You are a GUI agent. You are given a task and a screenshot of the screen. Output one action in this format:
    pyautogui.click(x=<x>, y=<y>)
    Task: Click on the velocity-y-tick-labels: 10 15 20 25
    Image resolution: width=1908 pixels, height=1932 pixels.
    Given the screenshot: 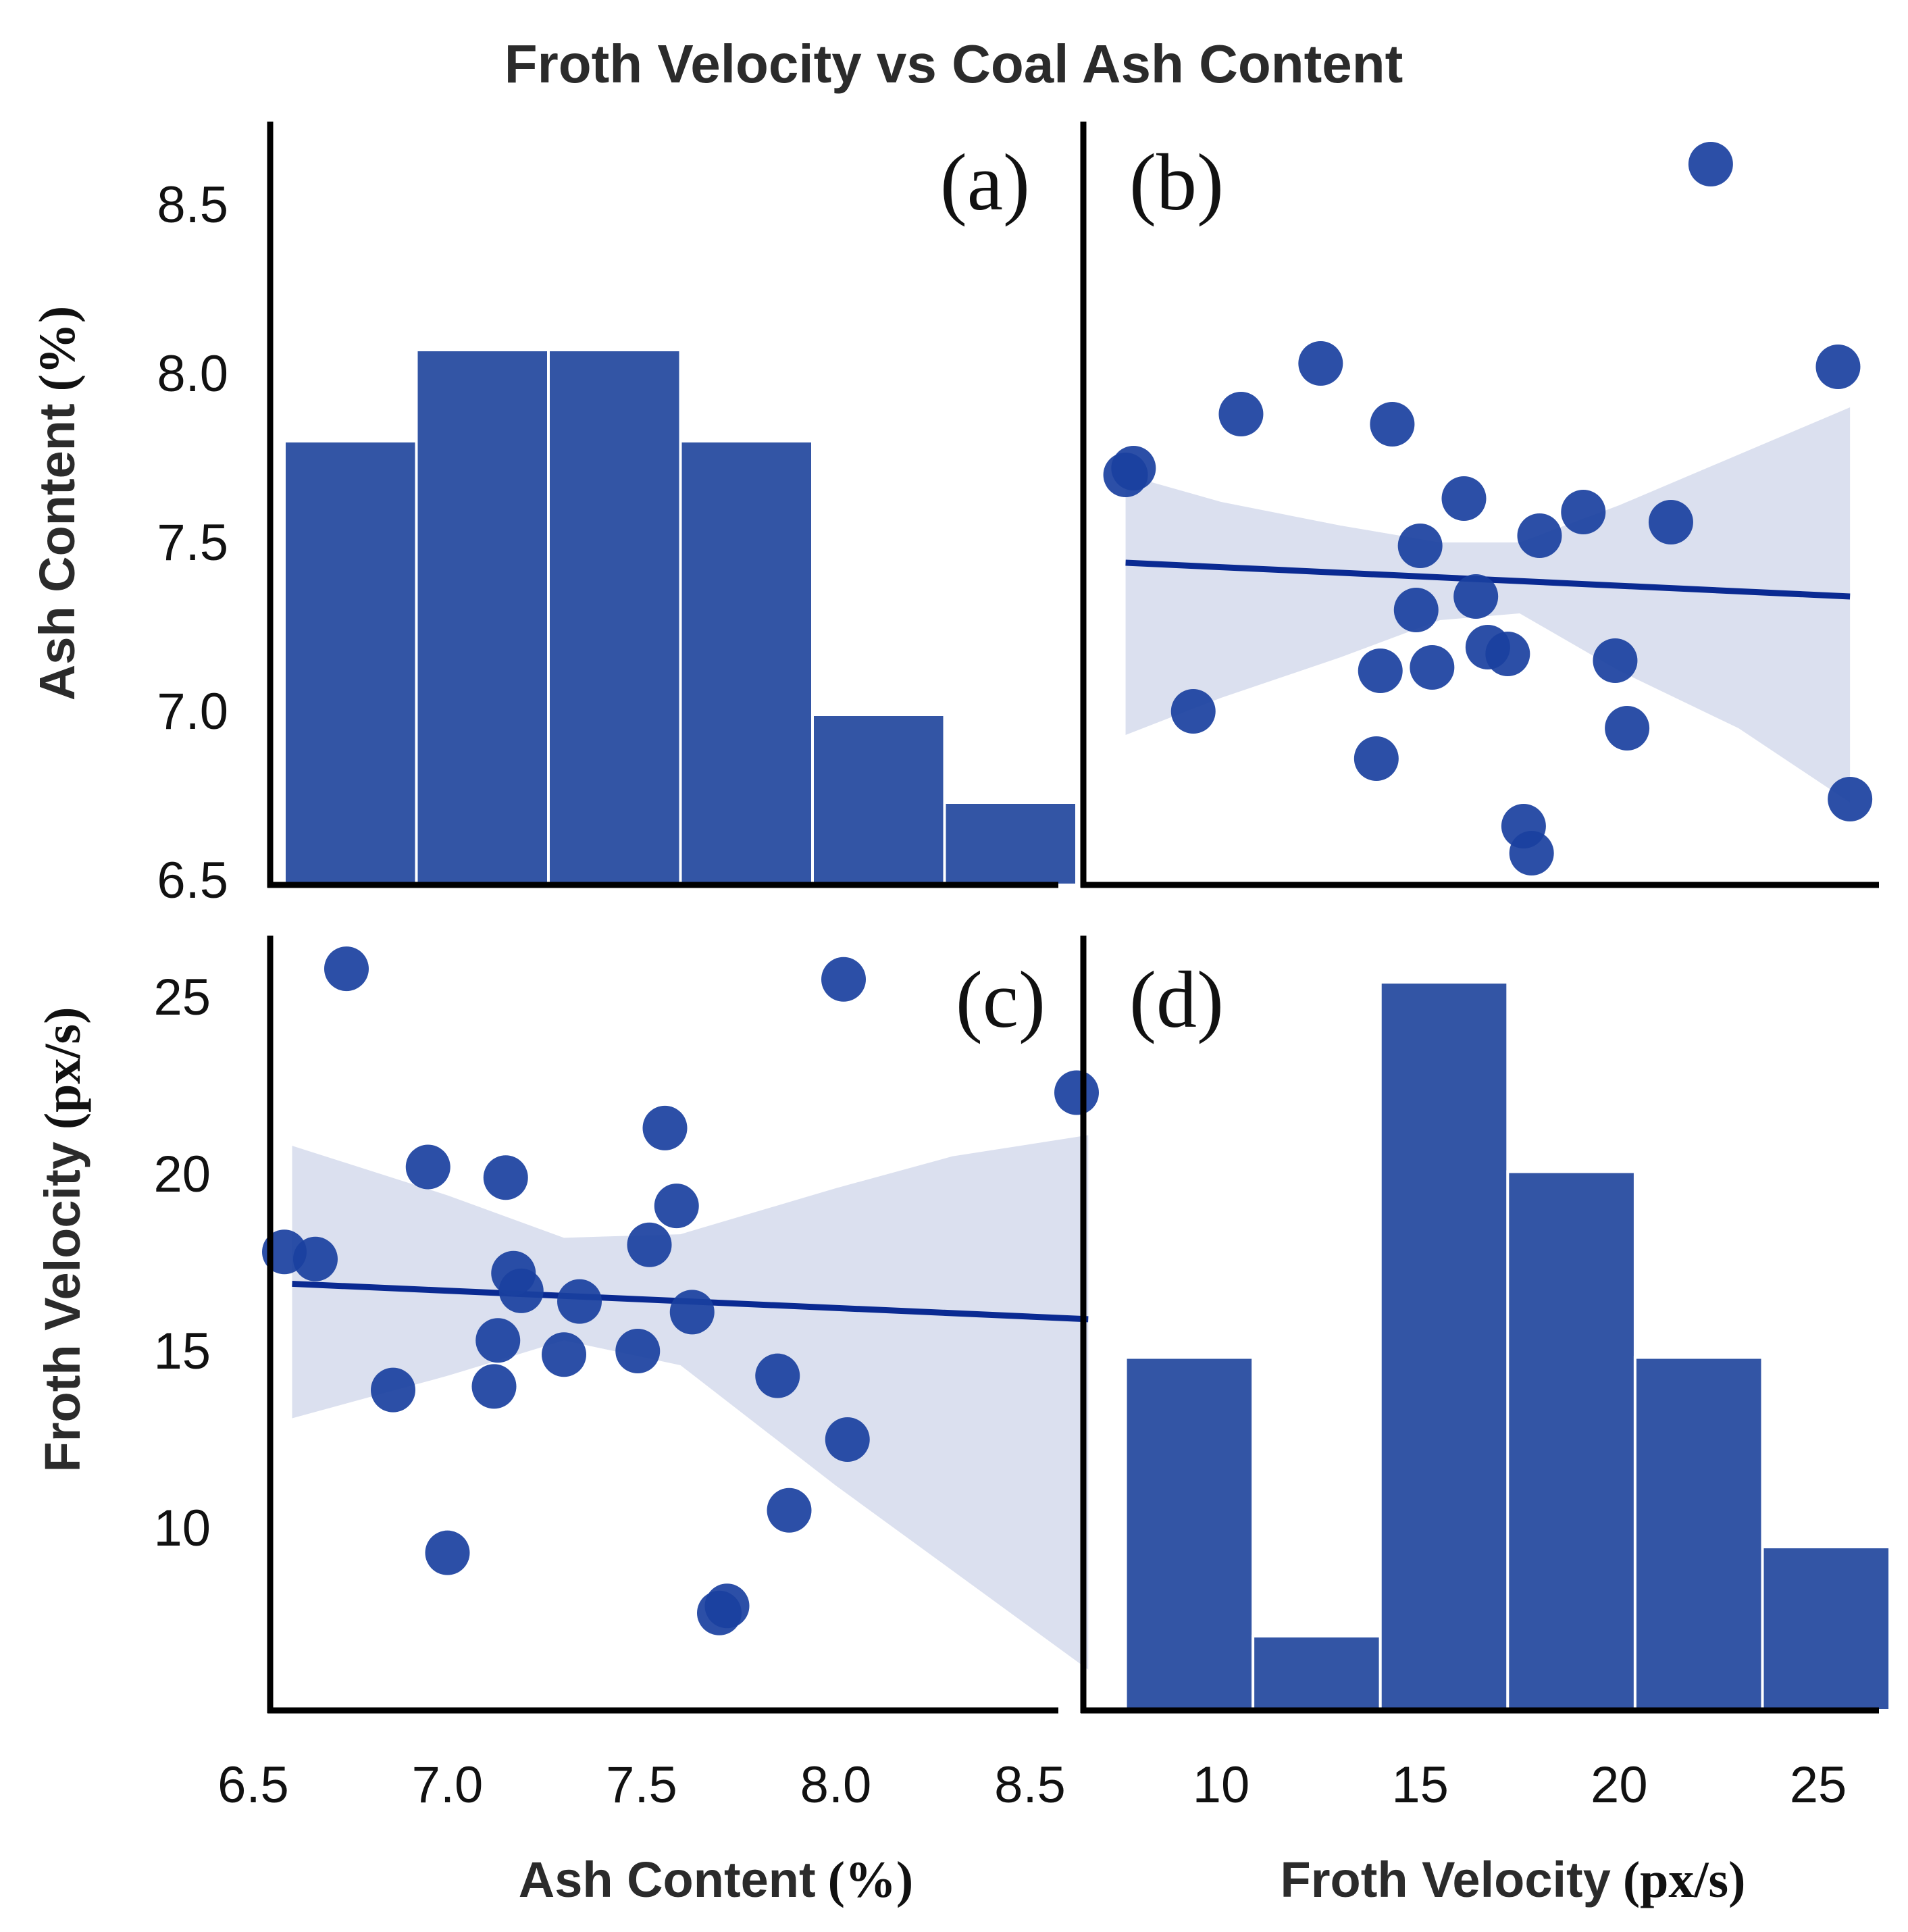 What is the action you would take?
    pyautogui.click(x=182, y=1263)
    